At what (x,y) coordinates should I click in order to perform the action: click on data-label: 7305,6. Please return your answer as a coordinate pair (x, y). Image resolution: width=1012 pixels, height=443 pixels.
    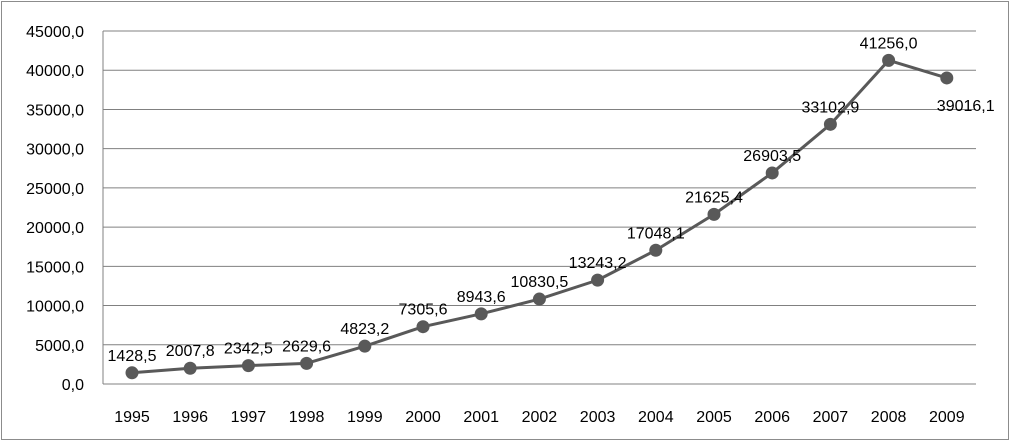
    Looking at the image, I should click on (423, 310).